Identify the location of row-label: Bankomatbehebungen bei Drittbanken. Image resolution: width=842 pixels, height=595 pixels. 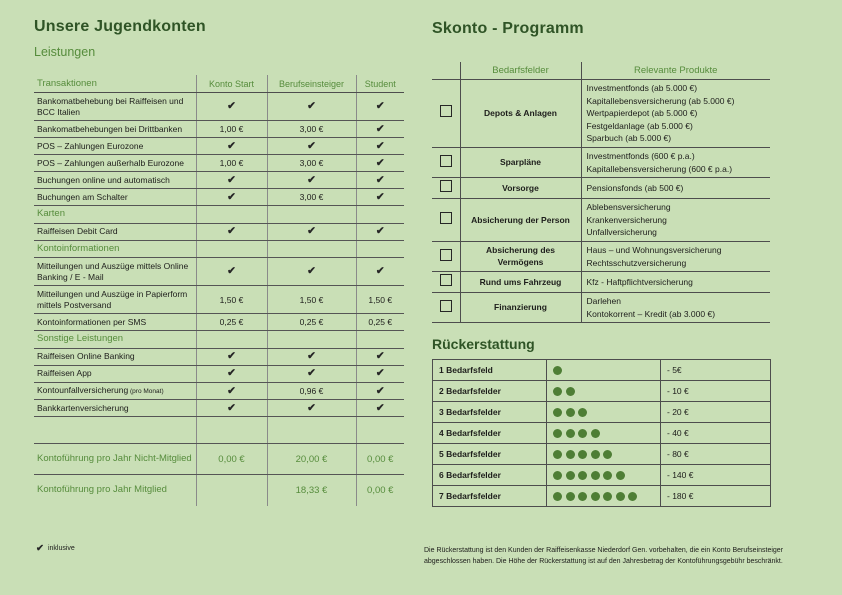
(115, 129).